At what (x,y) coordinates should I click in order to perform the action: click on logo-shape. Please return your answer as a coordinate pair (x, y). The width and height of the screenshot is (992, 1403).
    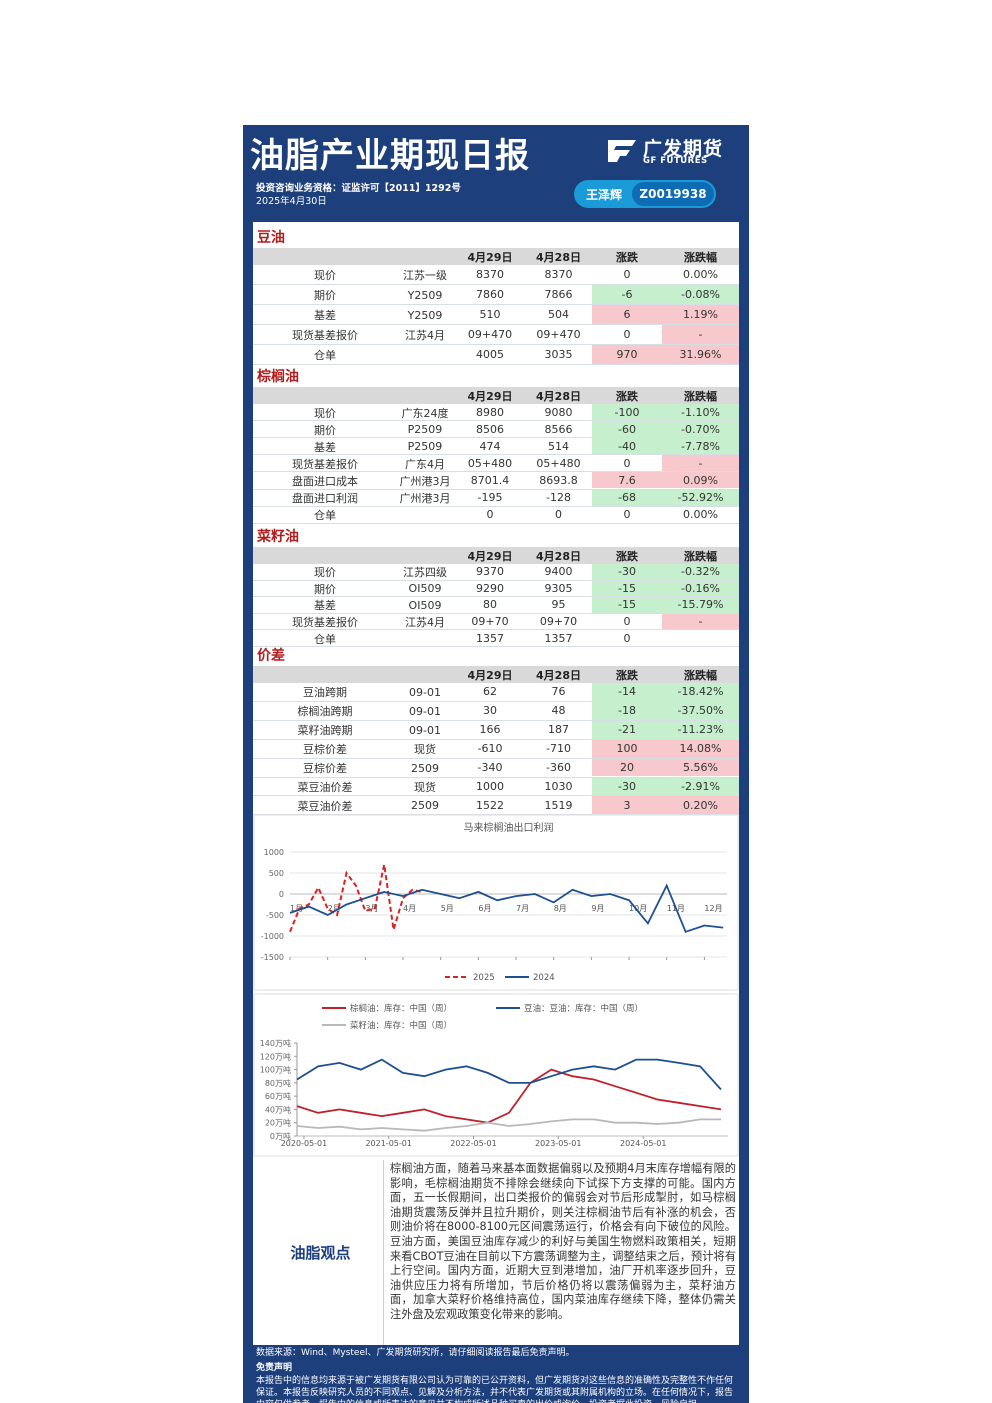
    Looking at the image, I should click on (622, 151).